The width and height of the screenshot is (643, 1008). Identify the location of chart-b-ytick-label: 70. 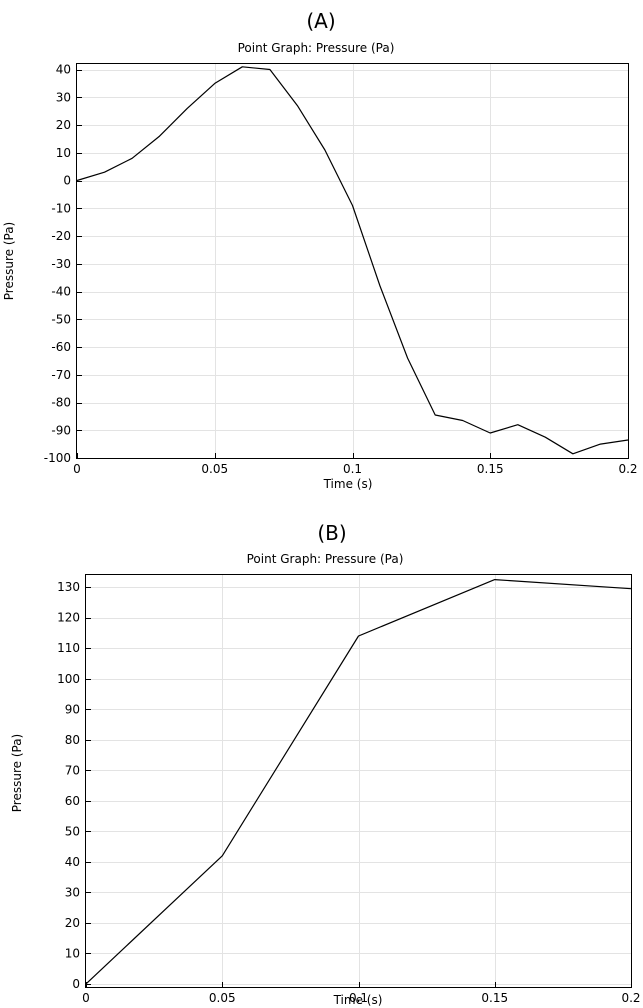
(72, 770).